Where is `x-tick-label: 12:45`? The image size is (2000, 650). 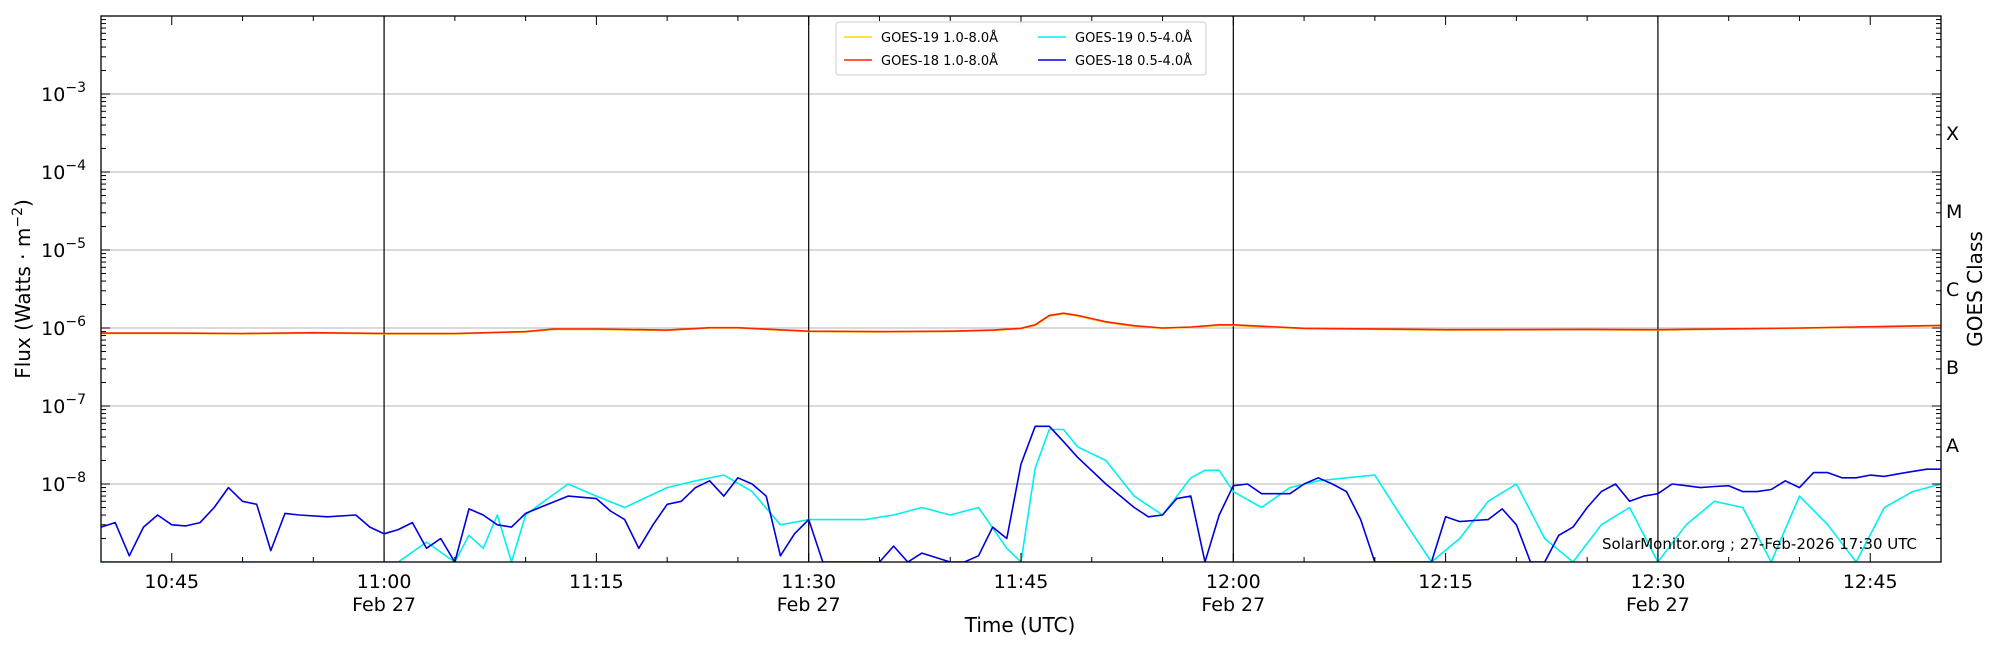 x-tick-label: 12:45 is located at coordinates (1870, 582).